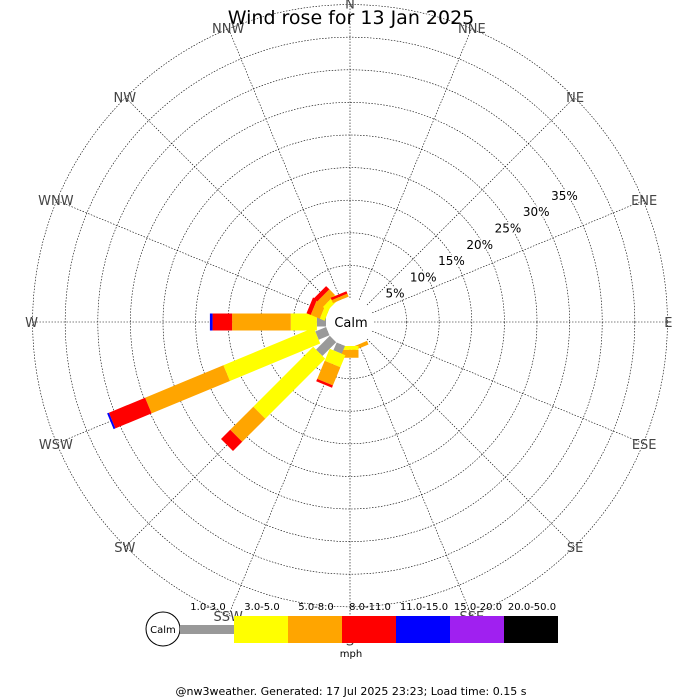  I want to click on direction-label-ene: ENE, so click(644, 201).